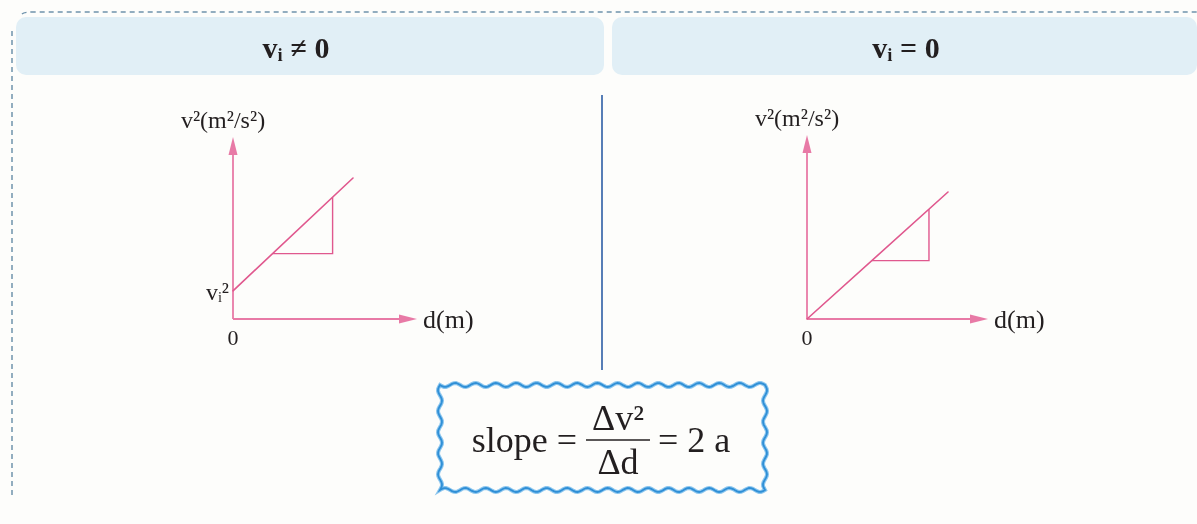  Describe the element at coordinates (524, 440) in the screenshot. I see `text: slope =` at that location.